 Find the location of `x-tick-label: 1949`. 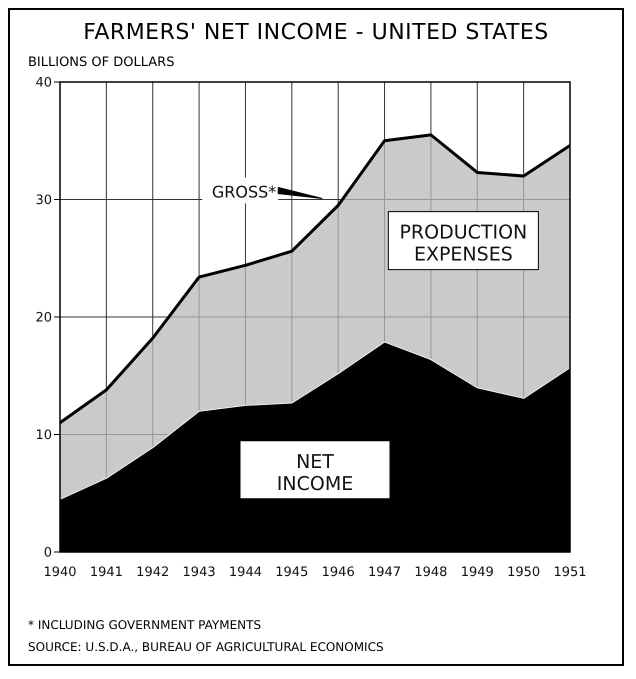

x-tick-label: 1949 is located at coordinates (477, 572).